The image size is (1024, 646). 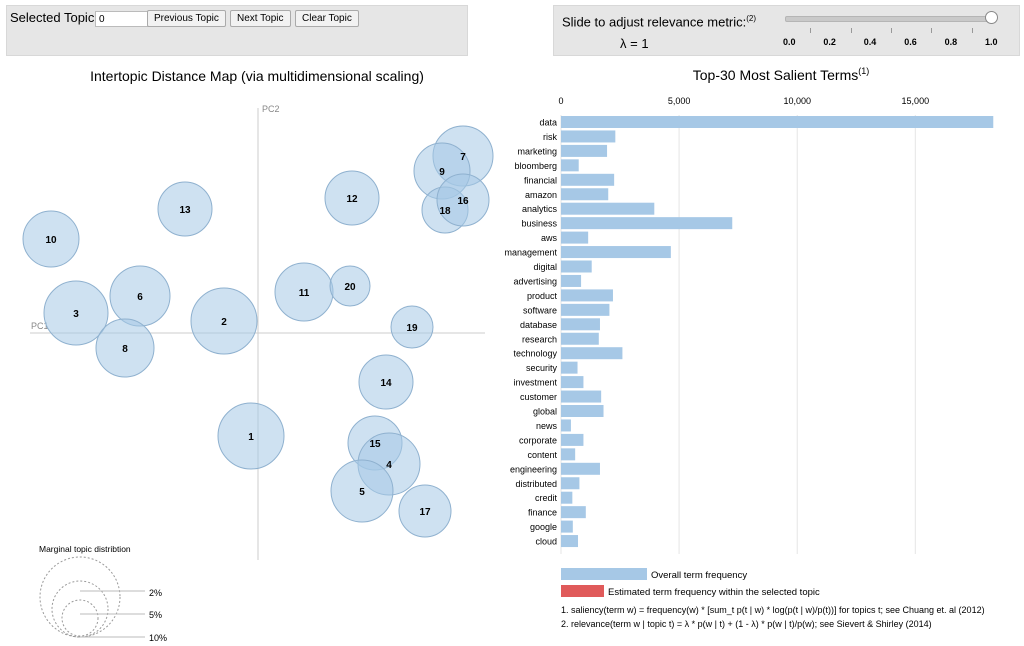 I want to click on term-label-corporate: corporate, so click(x=538, y=440).